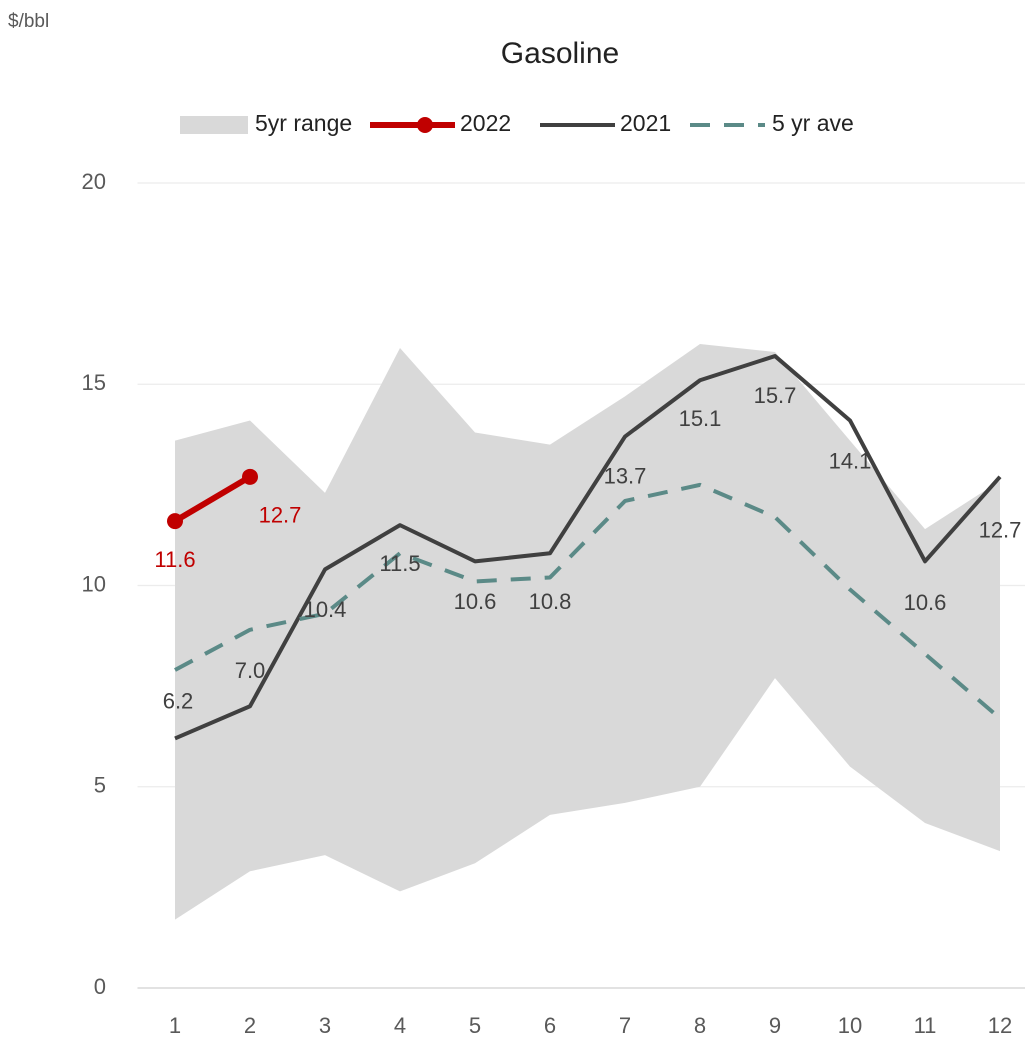 This screenshot has width=1030, height=1047. What do you see at coordinates (550, 1025) in the screenshot?
I see `x-tick-label: 6` at bounding box center [550, 1025].